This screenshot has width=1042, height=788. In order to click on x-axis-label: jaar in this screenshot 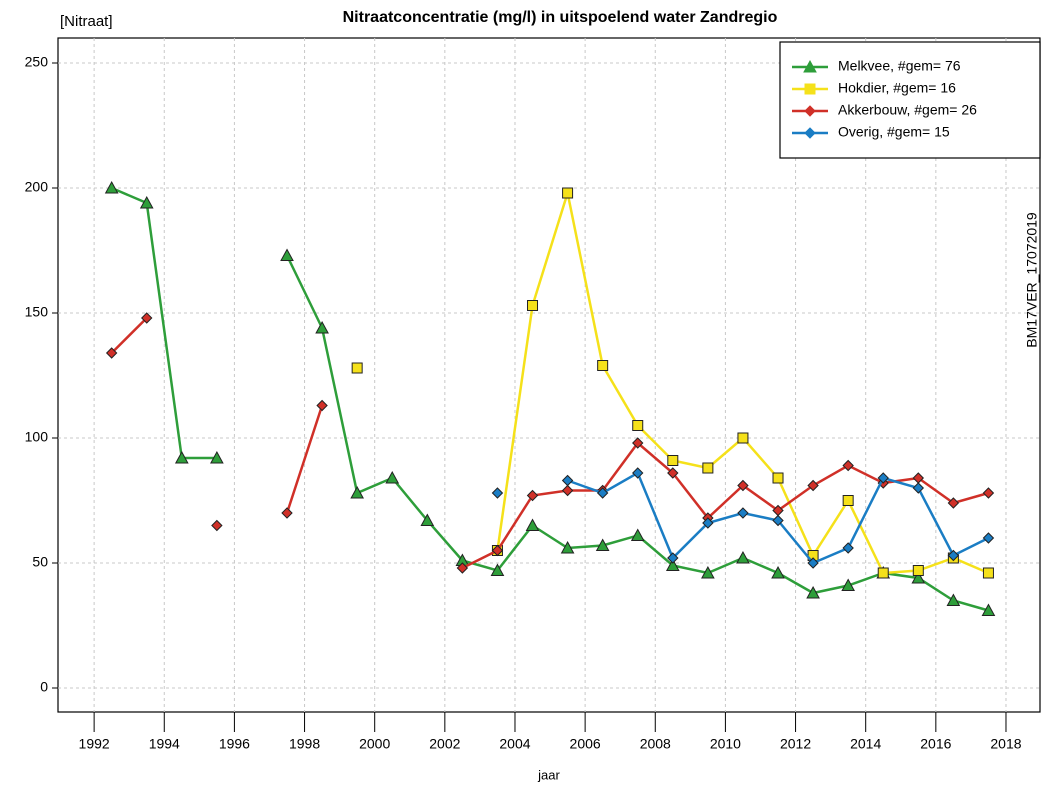, I will do `click(548, 774)`.